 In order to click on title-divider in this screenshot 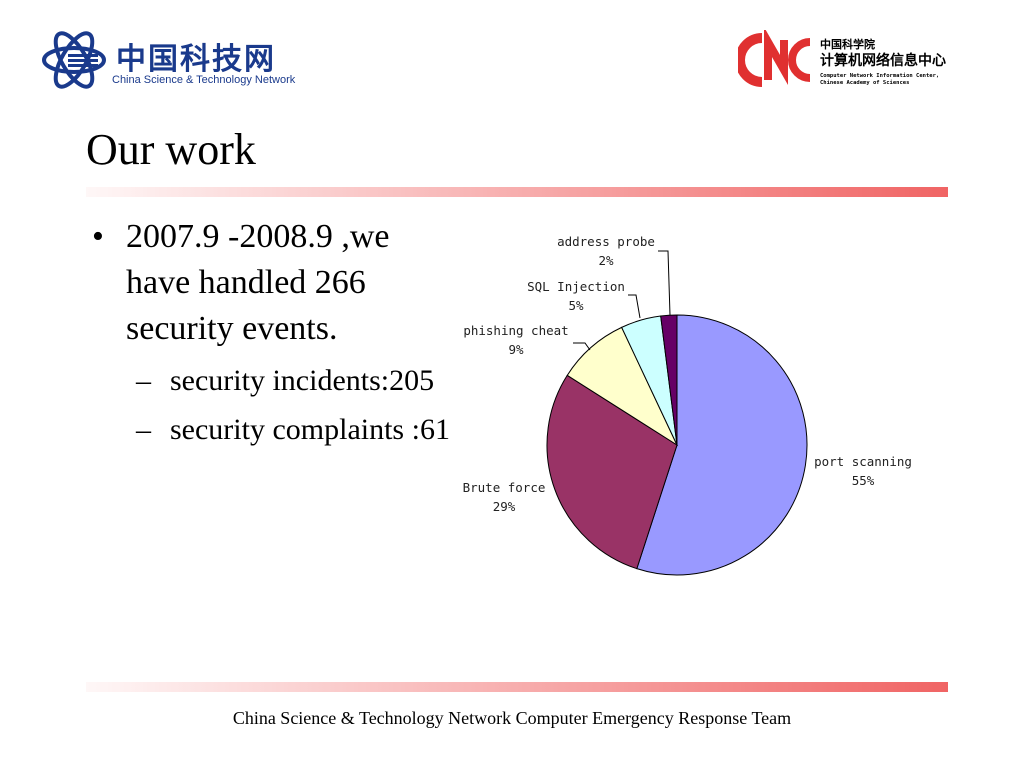, I will do `click(517, 192)`.